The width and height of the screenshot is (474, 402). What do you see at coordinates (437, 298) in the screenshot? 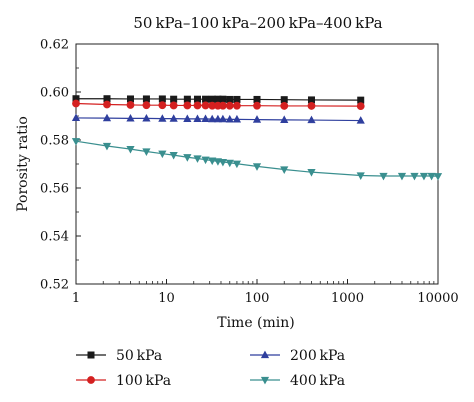
I see `x-tick-label: 10000` at bounding box center [437, 298].